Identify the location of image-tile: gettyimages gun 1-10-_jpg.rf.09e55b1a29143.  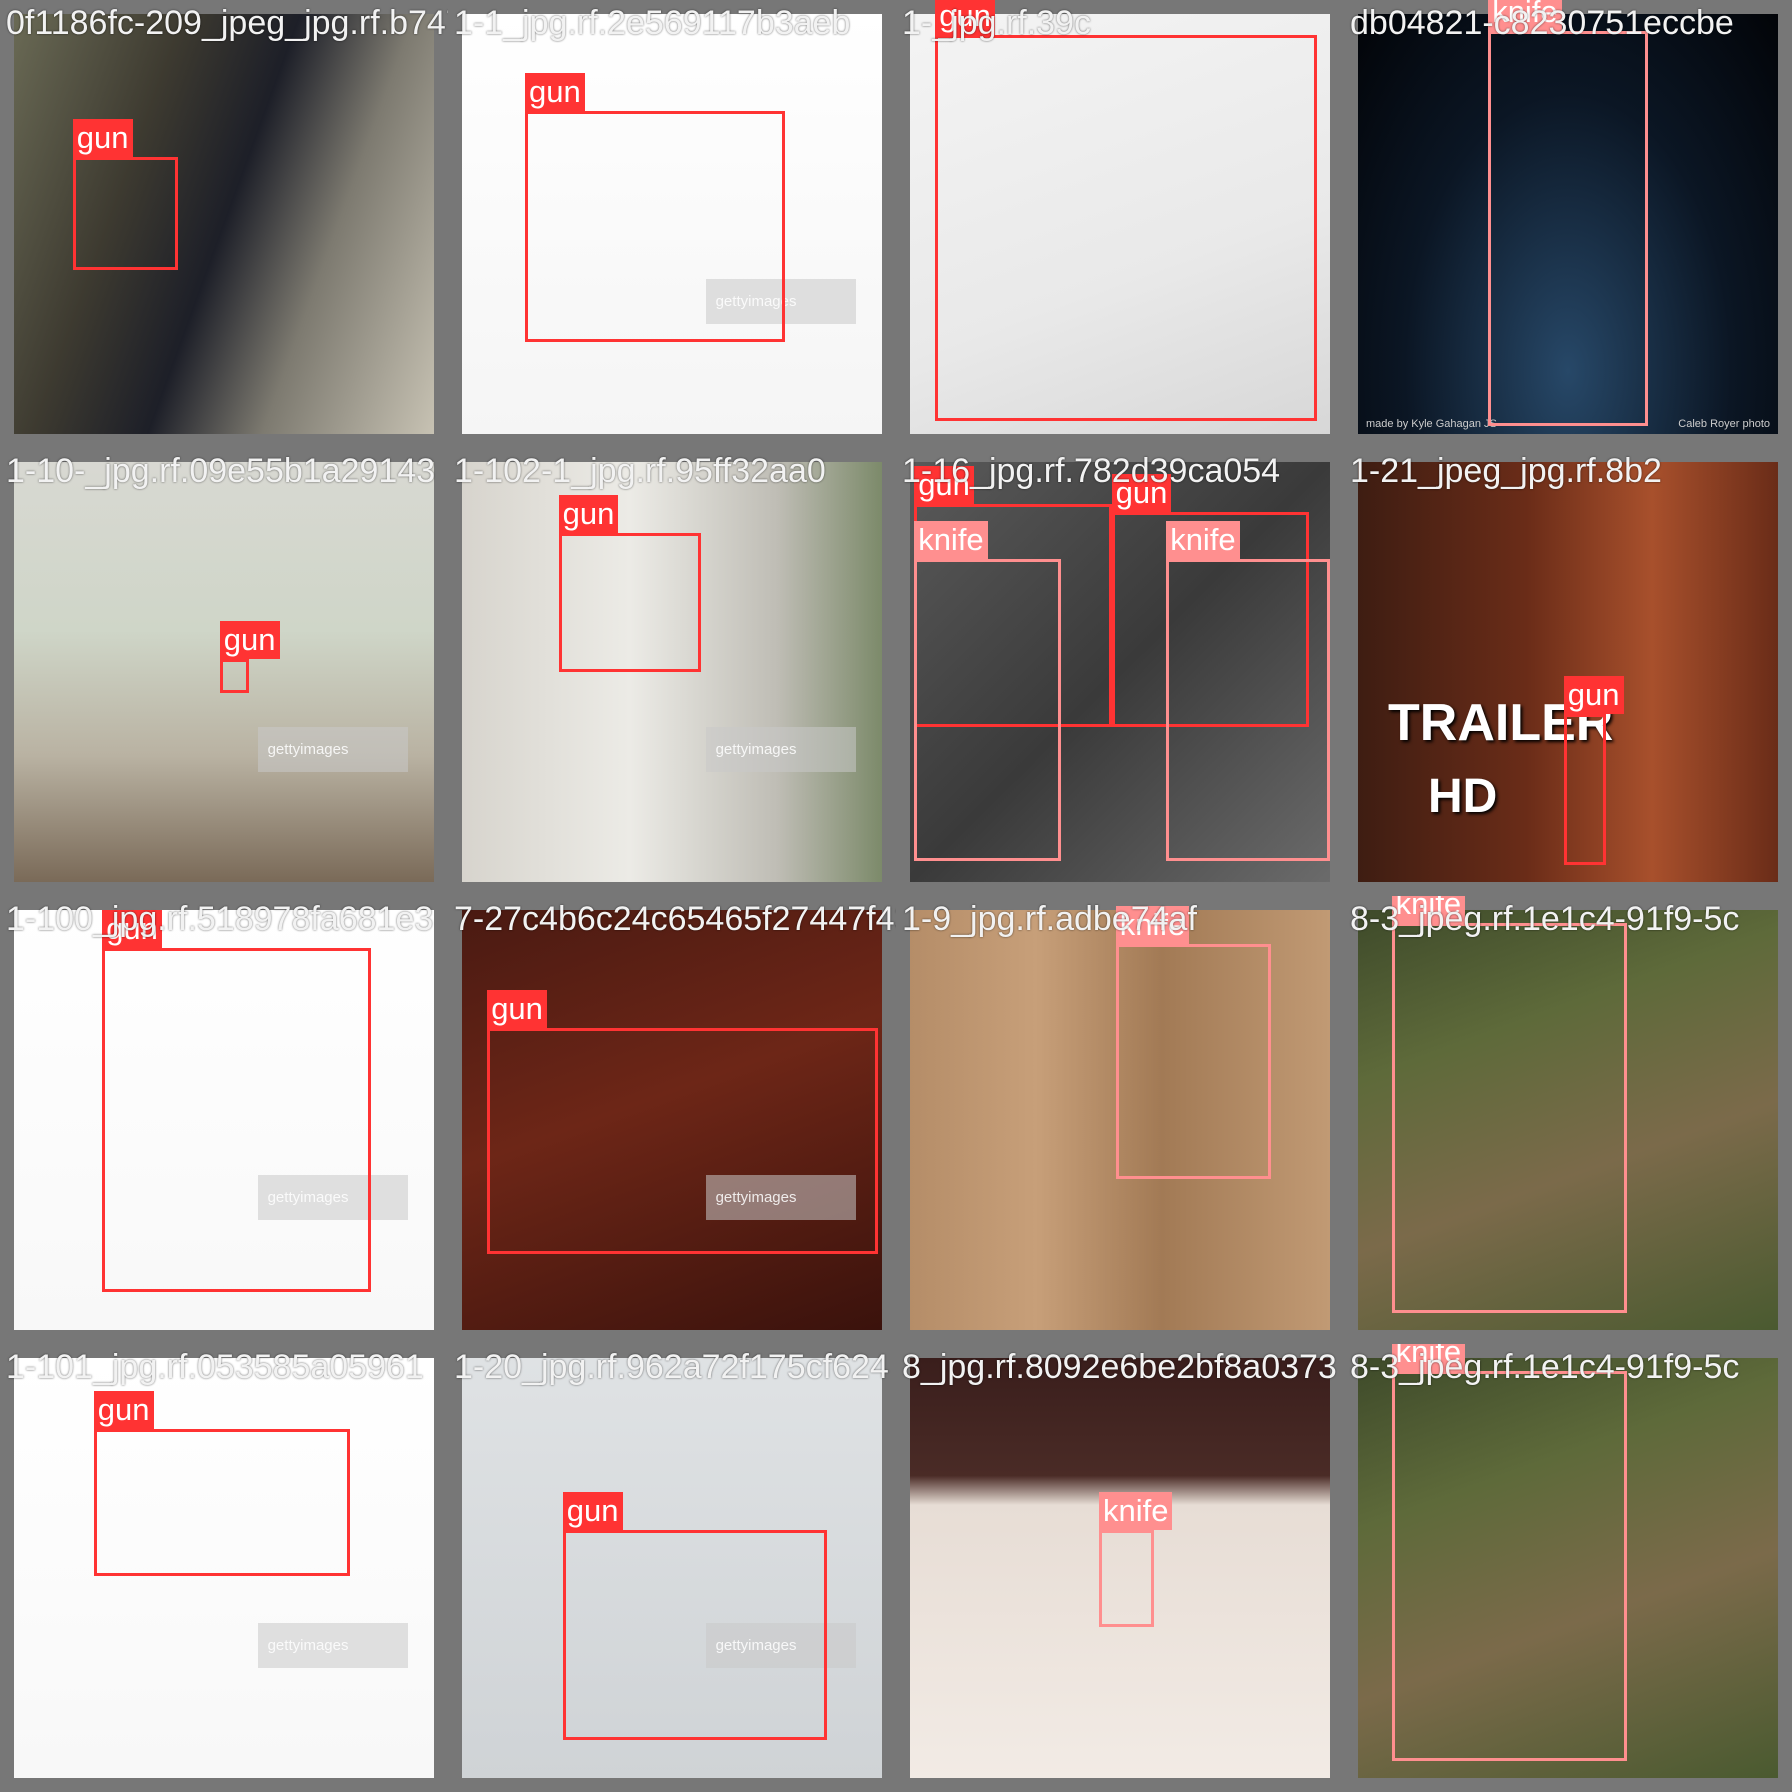
(224, 672).